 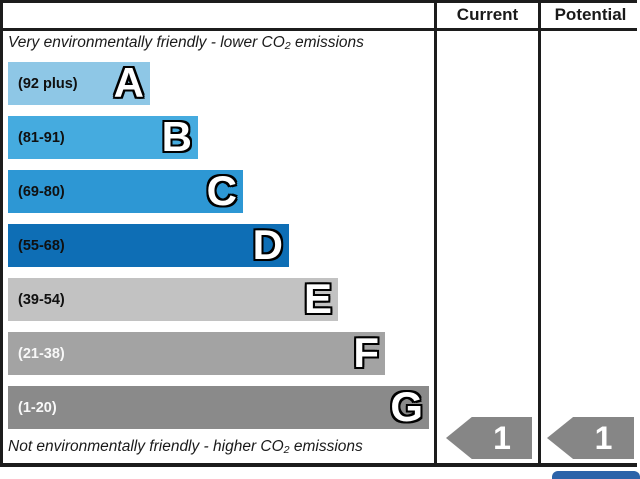 What do you see at coordinates (41, 137) in the screenshot?
I see `band-range-label: (81-91)` at bounding box center [41, 137].